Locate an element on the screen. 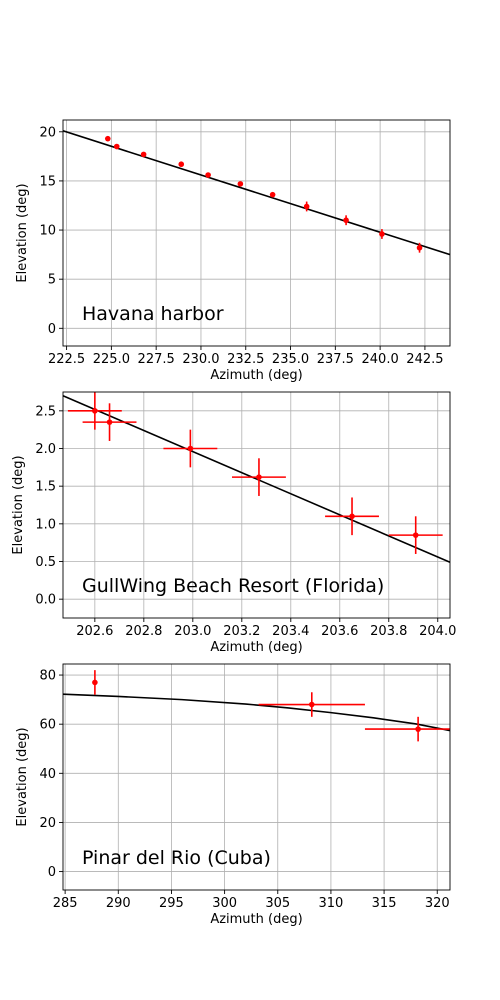  x-tick-label: 227.5 is located at coordinates (156, 359).